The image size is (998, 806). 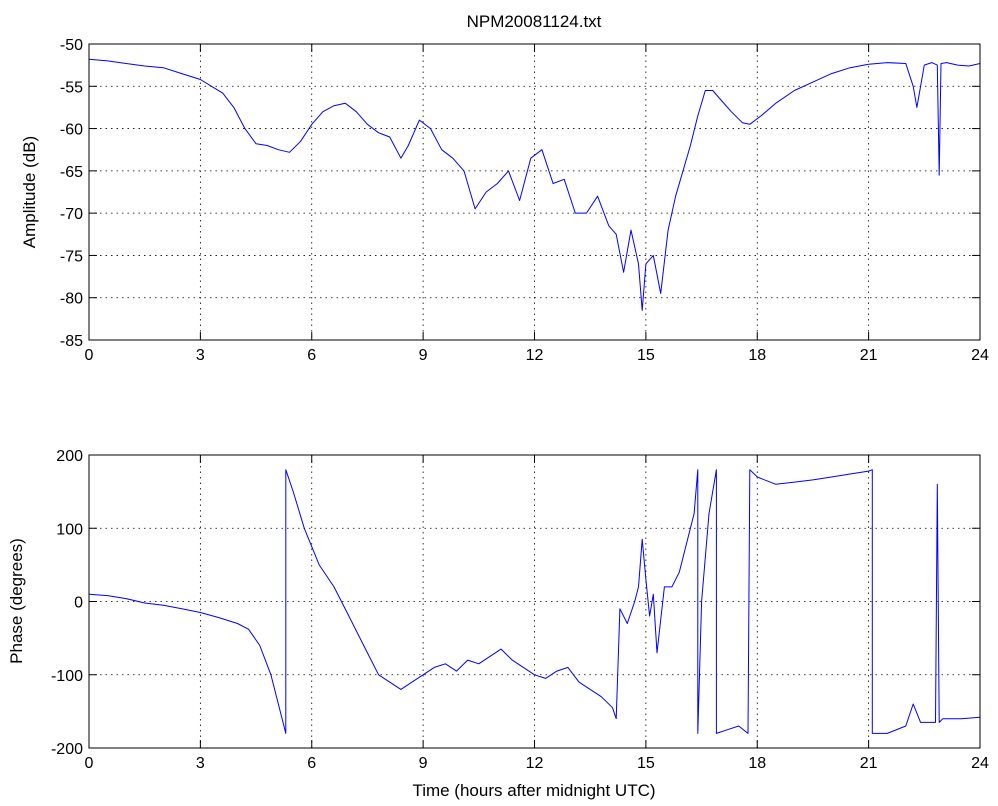 What do you see at coordinates (78, 603) in the screenshot?
I see `phase-y-tick-label: 0` at bounding box center [78, 603].